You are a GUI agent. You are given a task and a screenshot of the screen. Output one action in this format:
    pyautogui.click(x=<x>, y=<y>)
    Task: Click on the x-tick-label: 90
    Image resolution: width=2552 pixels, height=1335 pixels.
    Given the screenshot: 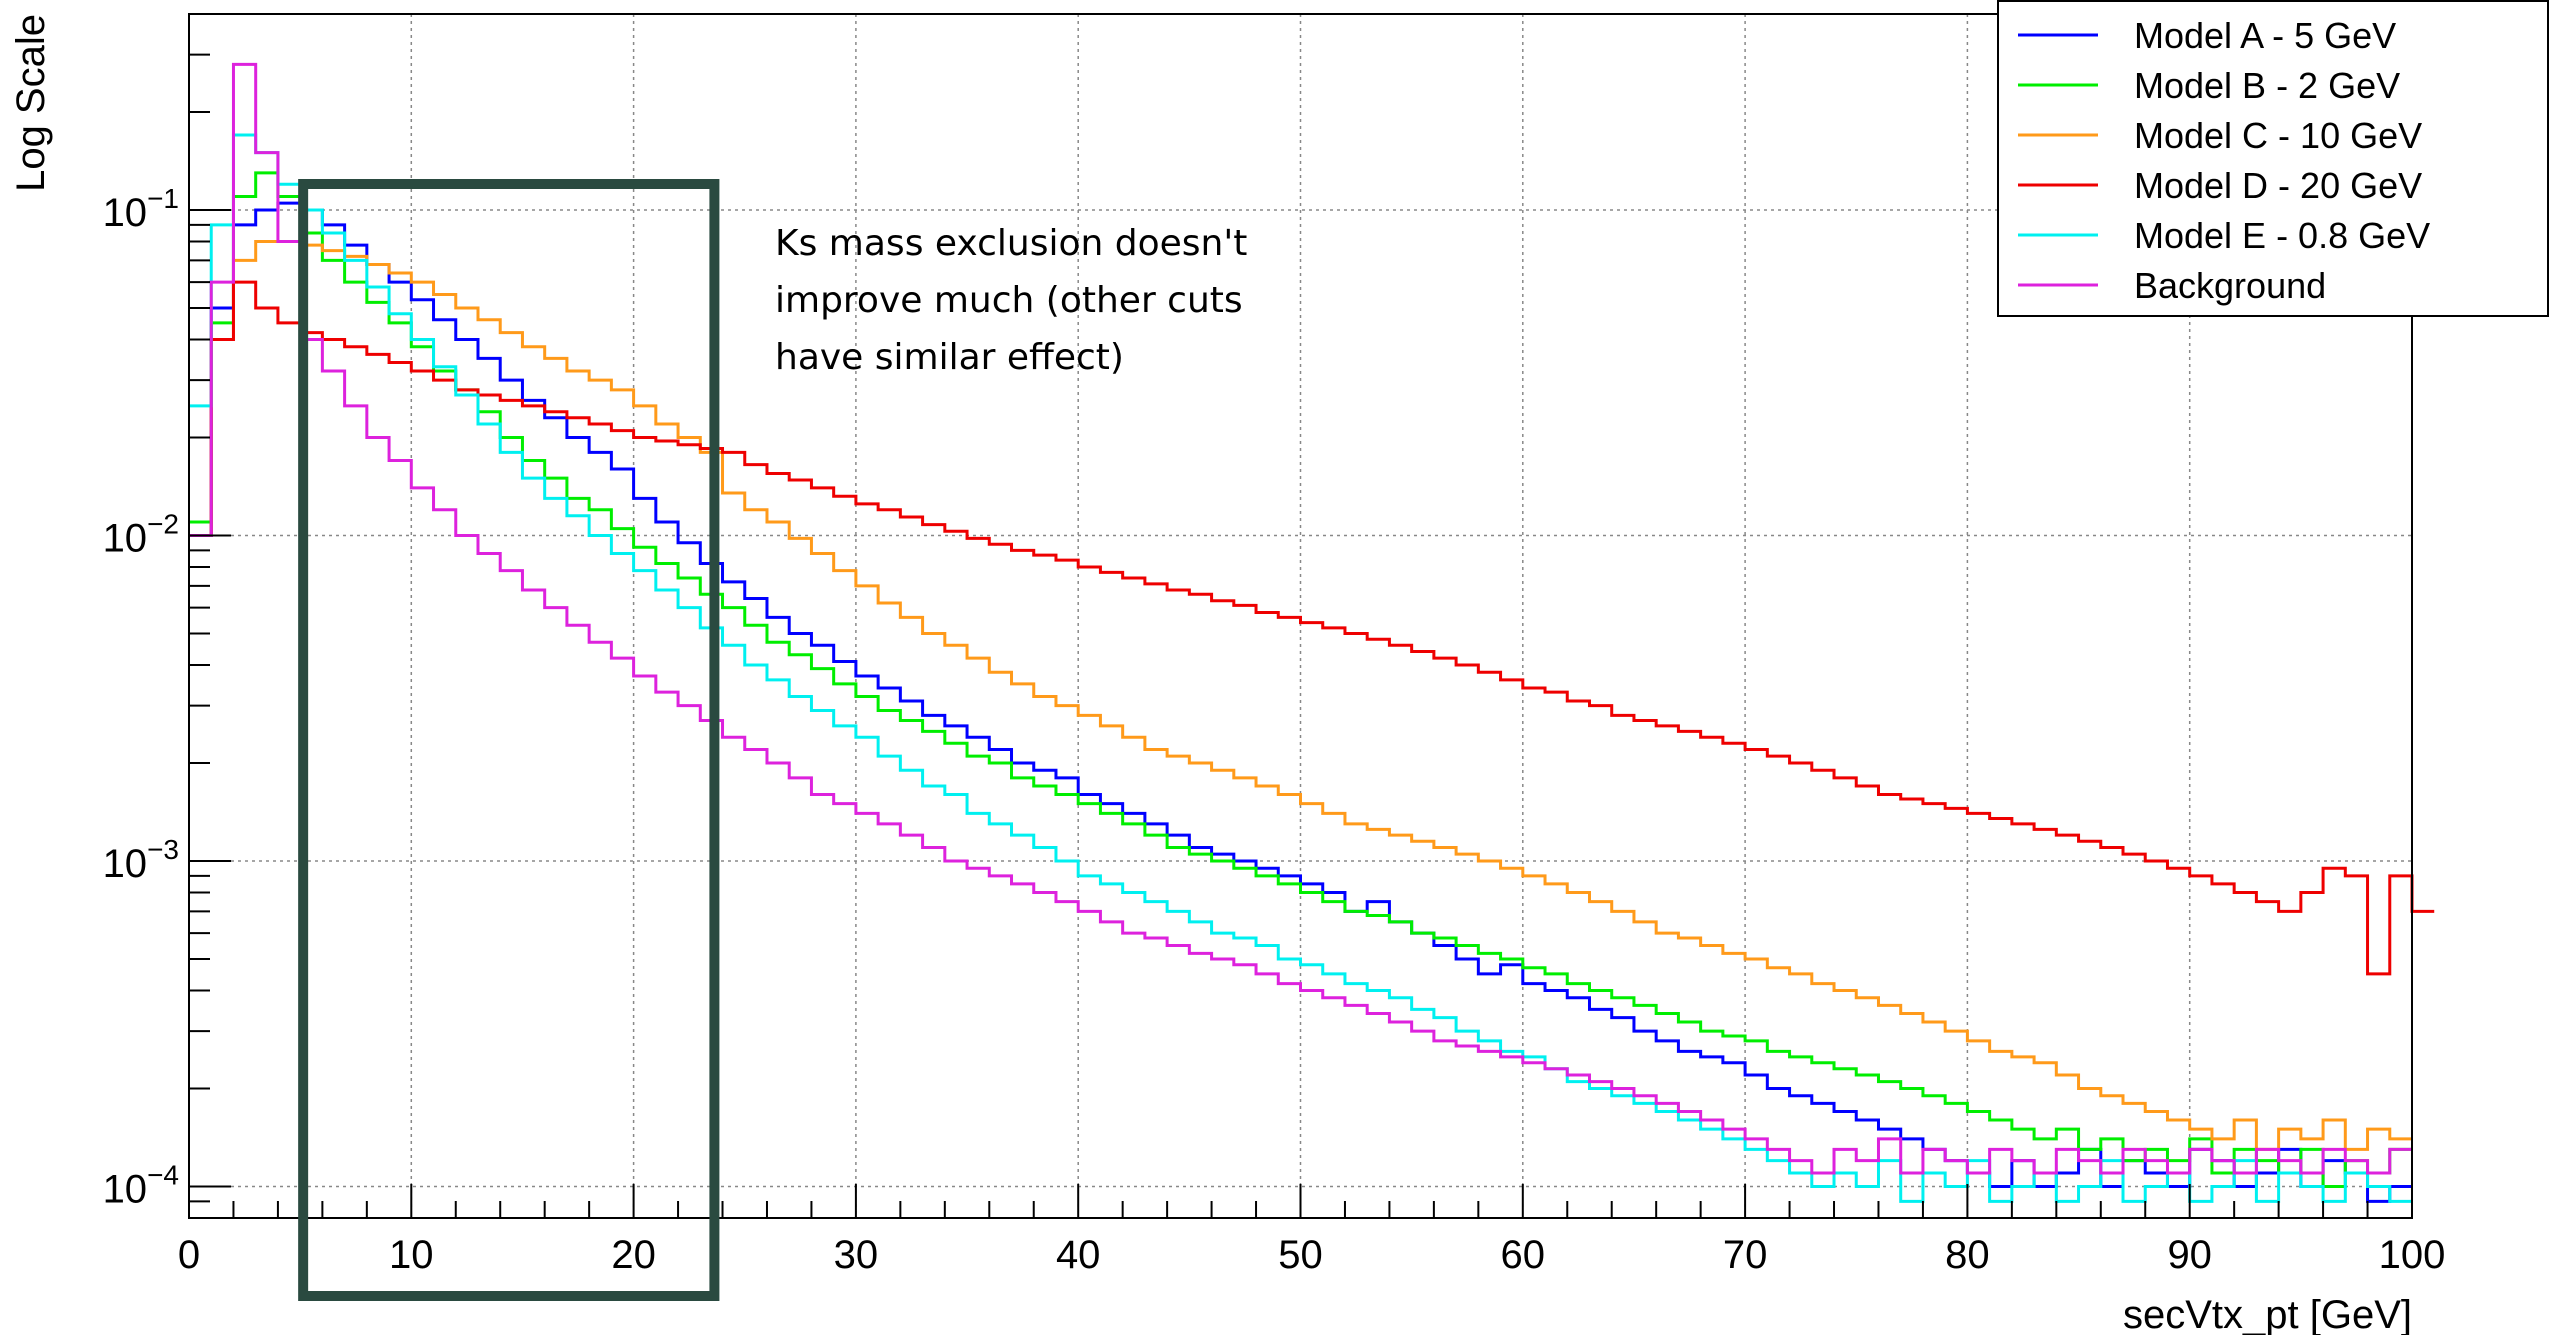 What is the action you would take?
    pyautogui.click(x=2189, y=1255)
    